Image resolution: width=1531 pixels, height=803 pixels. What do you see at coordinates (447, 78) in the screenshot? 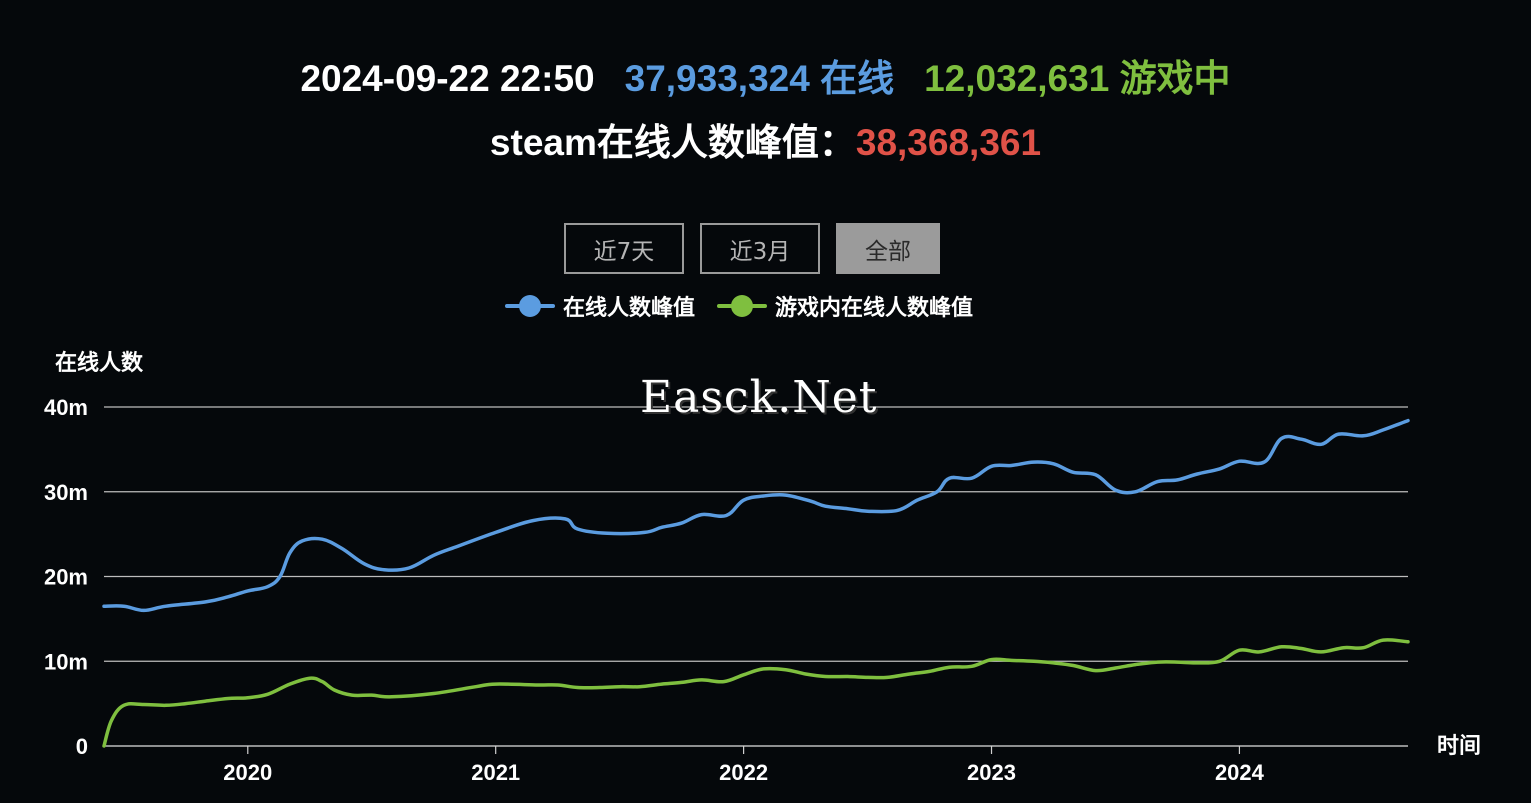
I see `timestamp: 2024-09-22 22:50` at bounding box center [447, 78].